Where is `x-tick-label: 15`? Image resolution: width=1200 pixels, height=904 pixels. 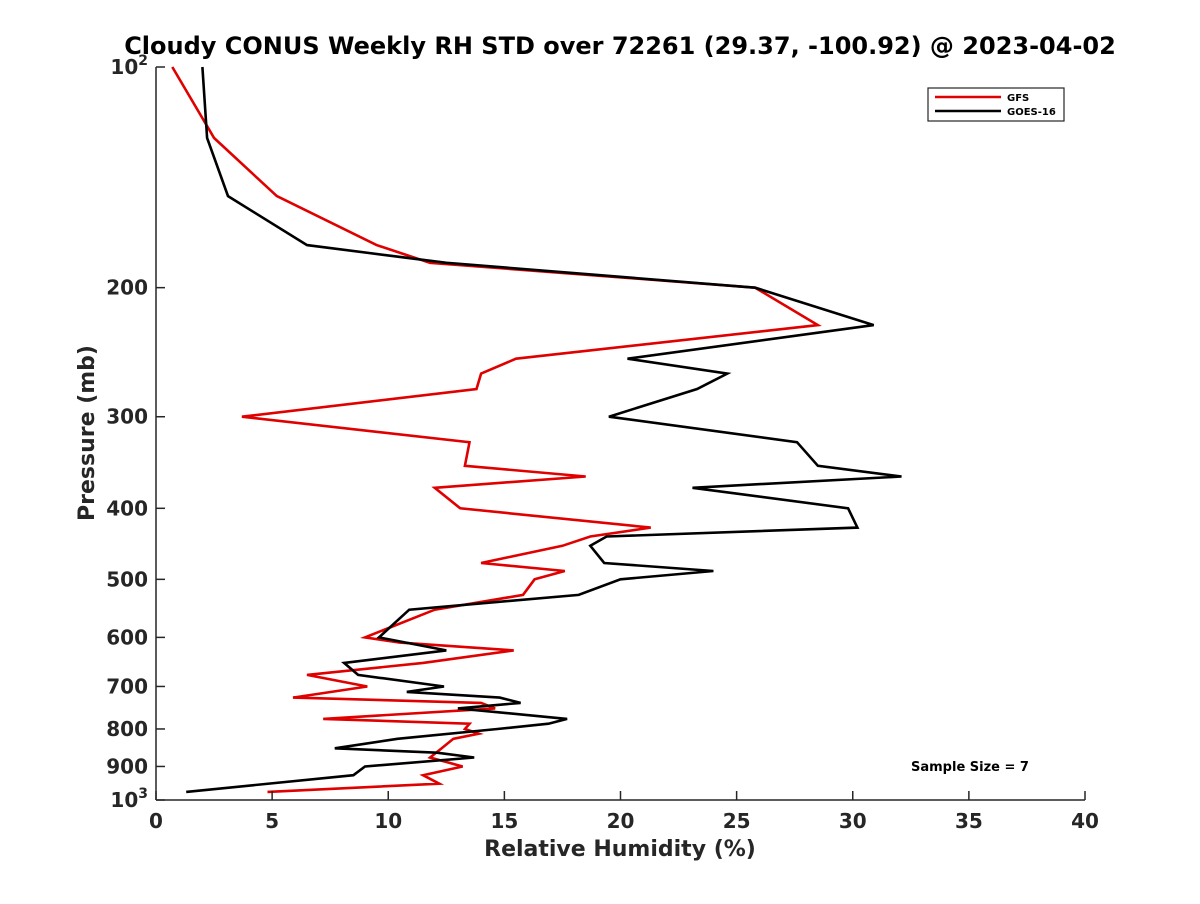 x-tick-label: 15 is located at coordinates (504, 821).